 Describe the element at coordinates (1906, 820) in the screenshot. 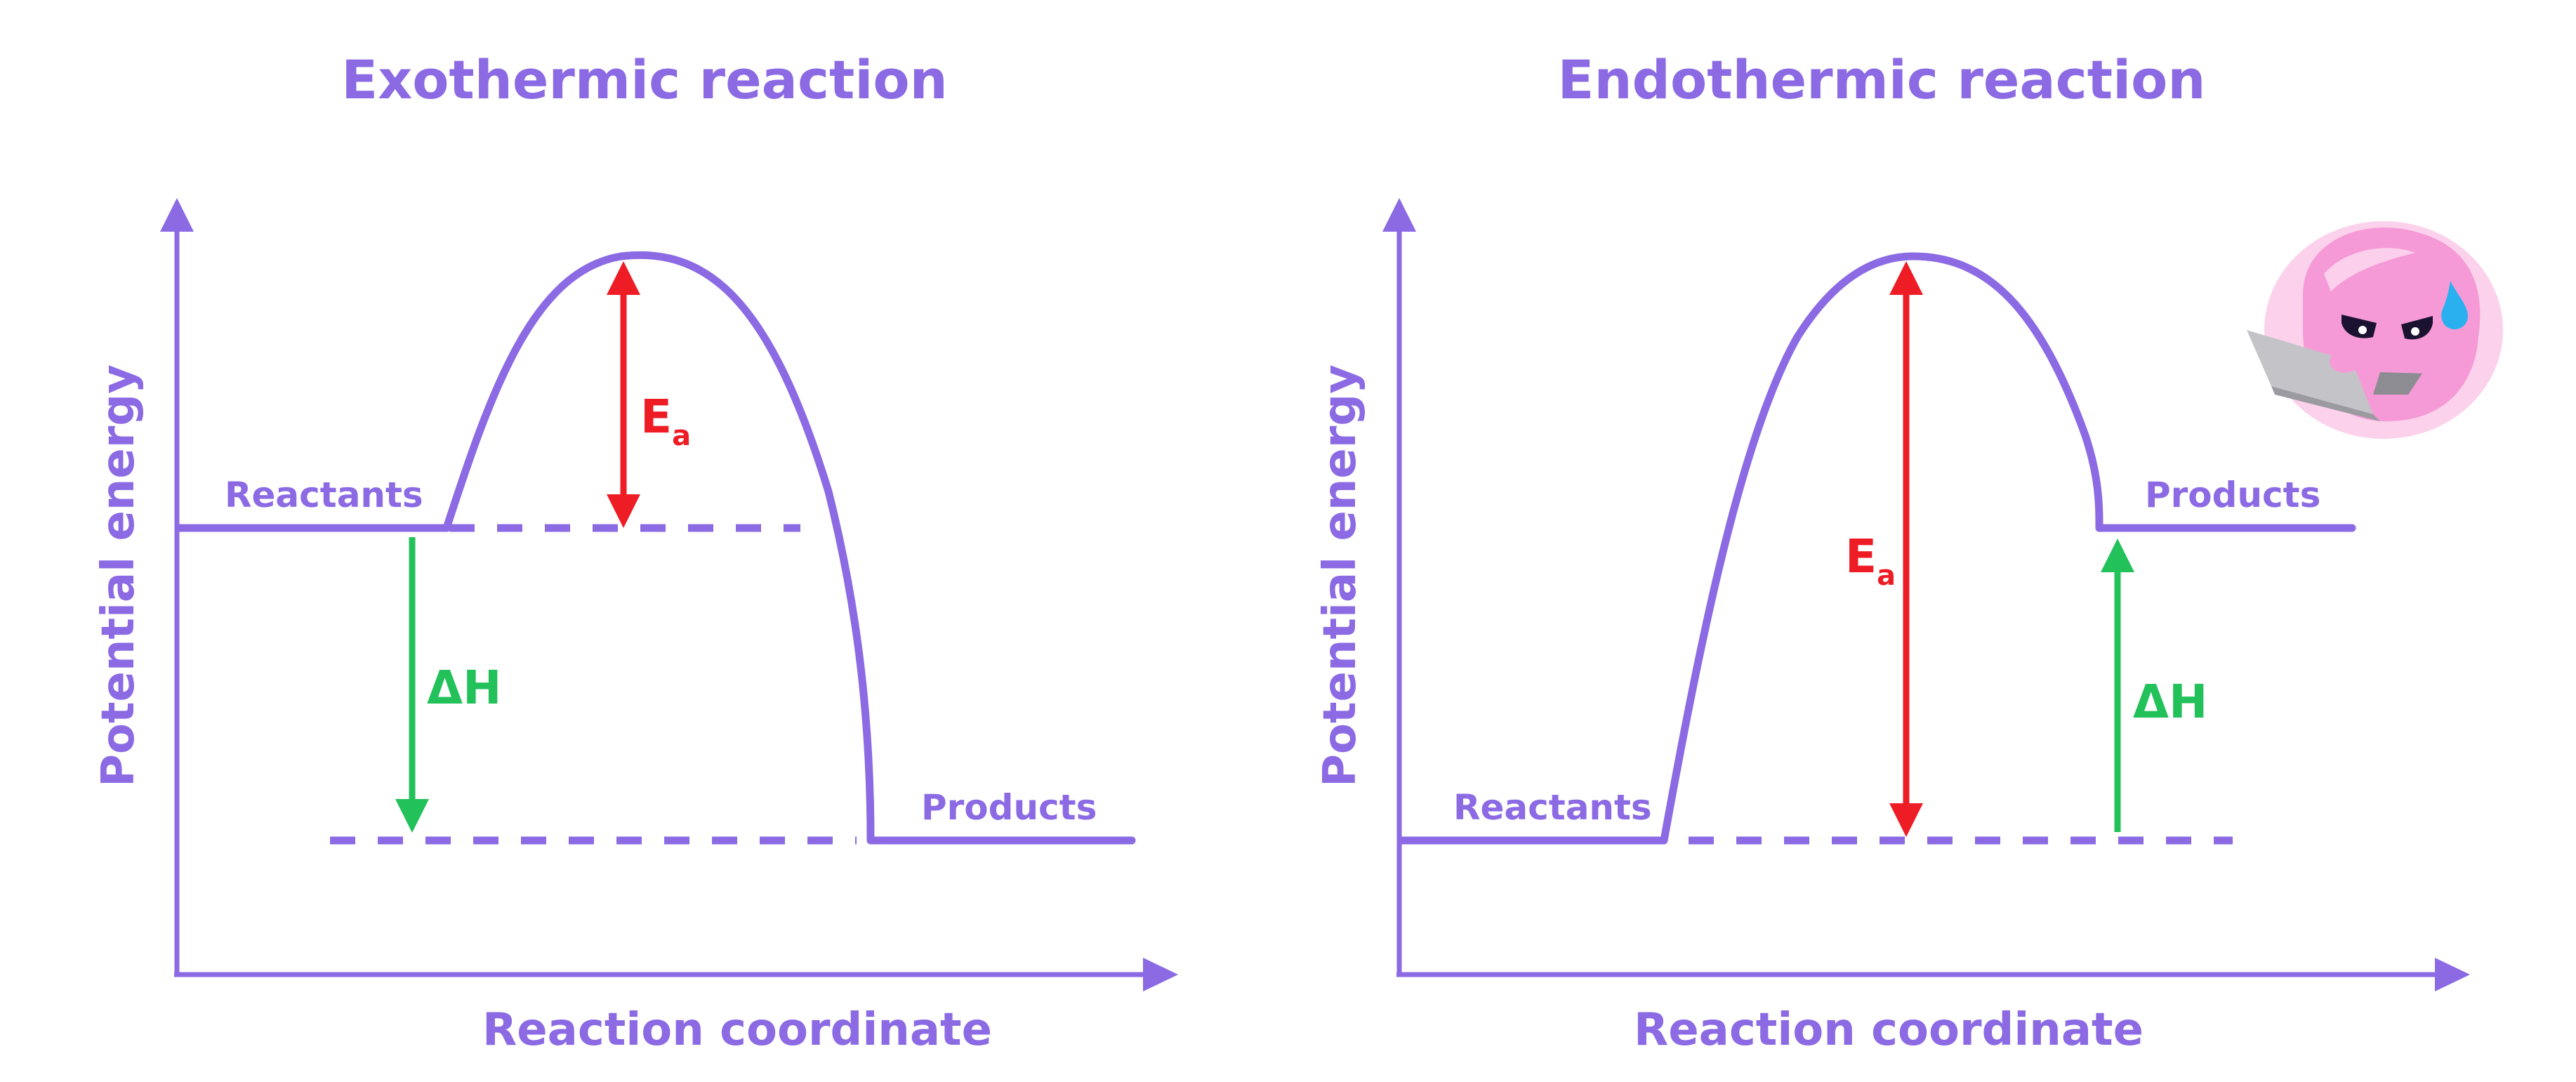

I see `endo-activation-arrow-head-bottom` at that location.